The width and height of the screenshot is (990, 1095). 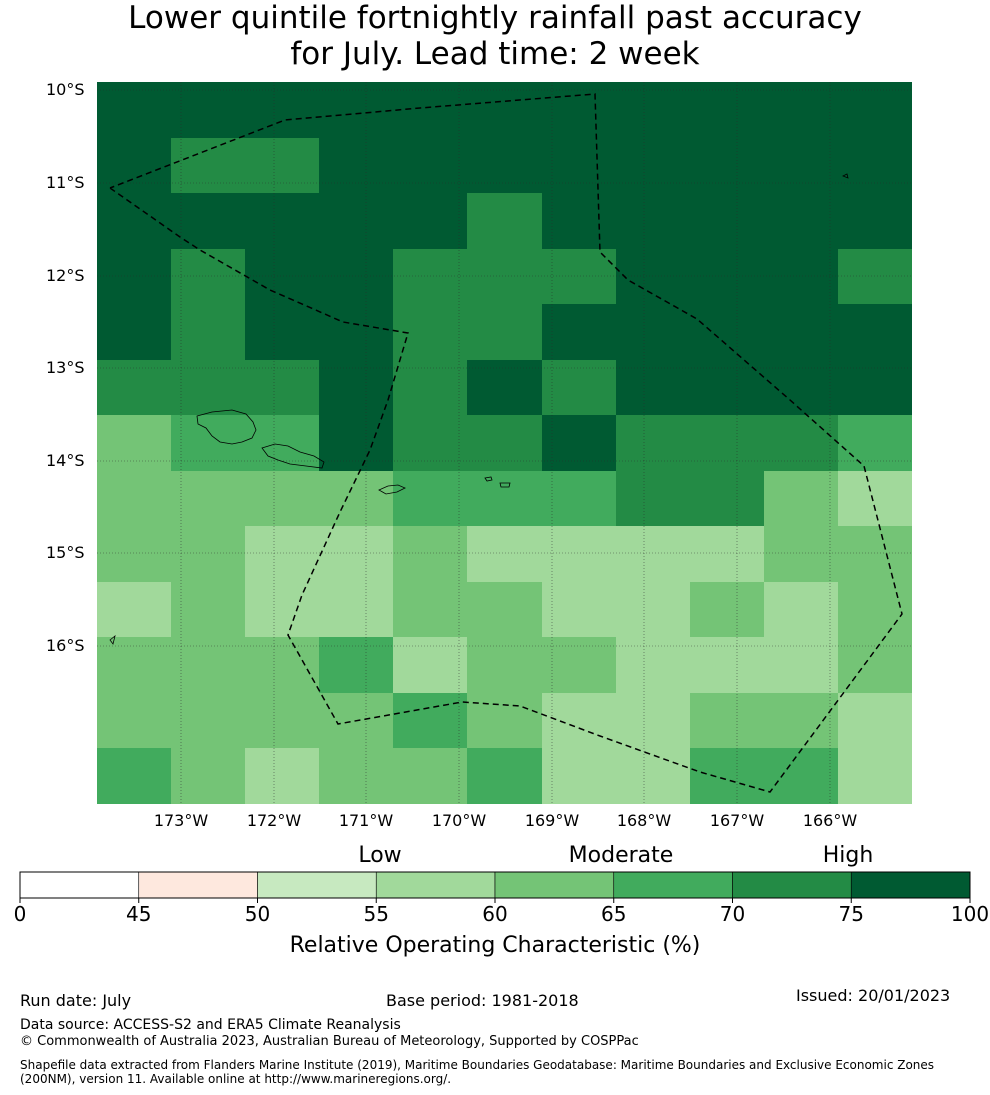 What do you see at coordinates (376, 914) in the screenshot?
I see `colorbar-tick-label: 55` at bounding box center [376, 914].